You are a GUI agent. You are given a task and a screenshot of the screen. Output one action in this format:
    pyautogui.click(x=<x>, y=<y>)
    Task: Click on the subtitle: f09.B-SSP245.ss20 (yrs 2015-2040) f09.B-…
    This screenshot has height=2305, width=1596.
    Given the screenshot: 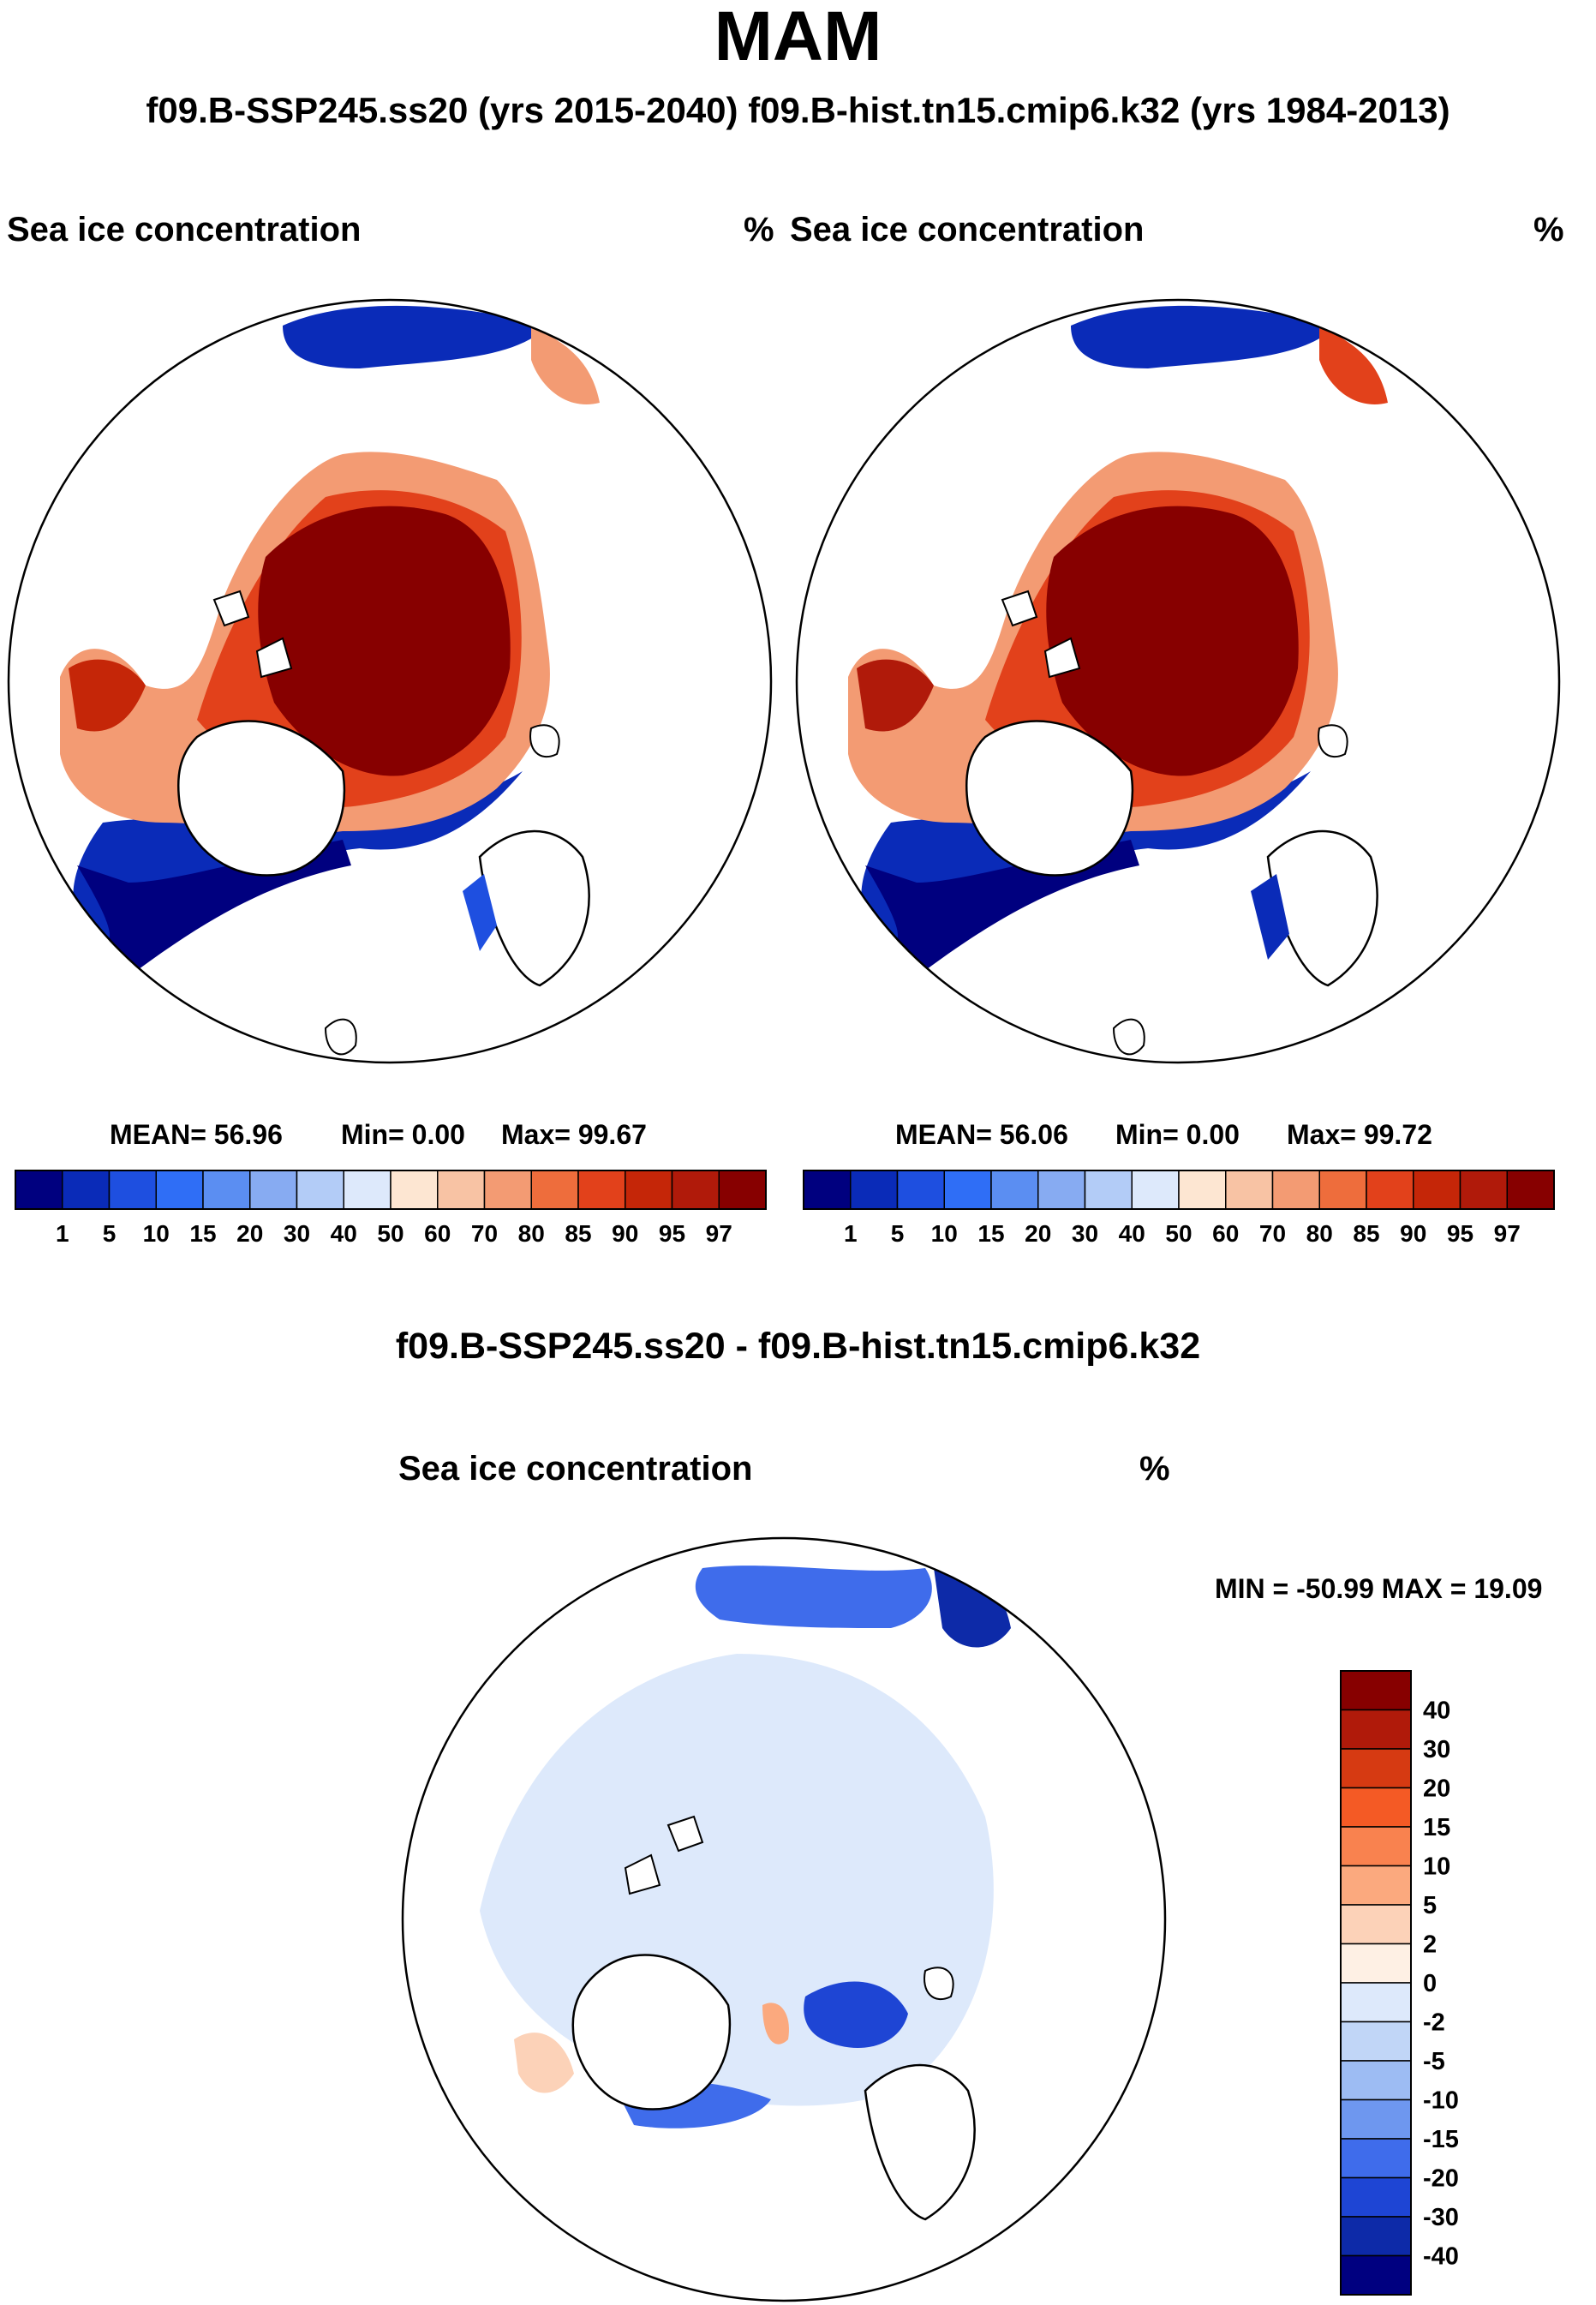 What is the action you would take?
    pyautogui.click(x=798, y=110)
    